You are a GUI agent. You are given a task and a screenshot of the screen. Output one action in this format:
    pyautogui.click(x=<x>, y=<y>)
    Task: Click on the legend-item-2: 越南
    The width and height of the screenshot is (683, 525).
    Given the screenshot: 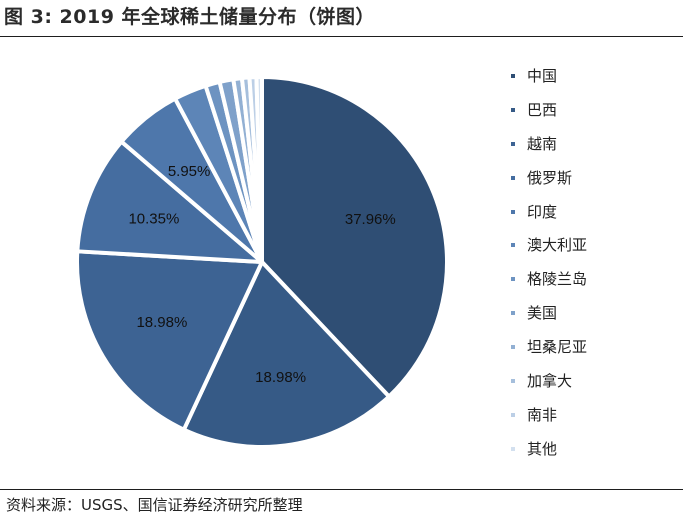 What is the action you would take?
    pyautogui.click(x=592, y=149)
    